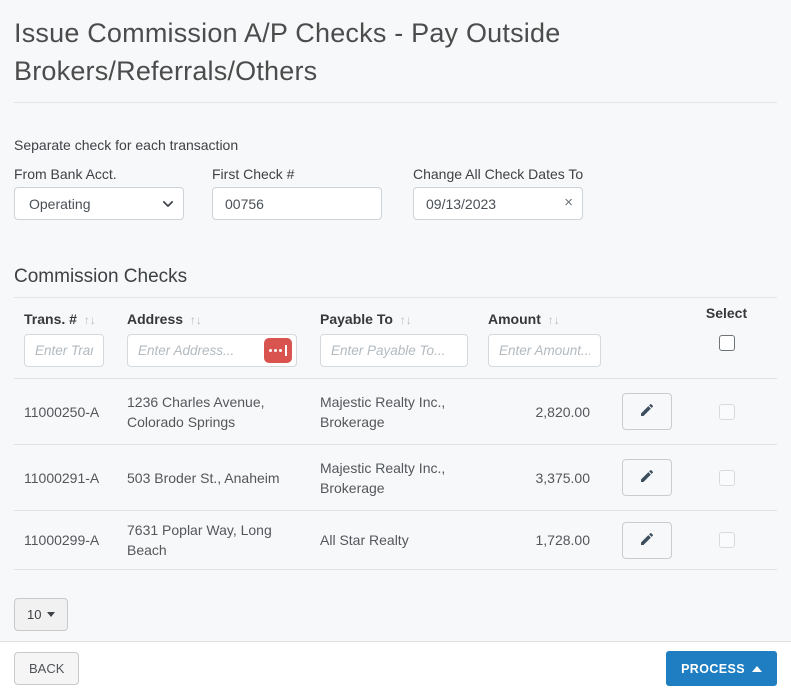 The image size is (791, 695). Describe the element at coordinates (568, 202) in the screenshot. I see `clear-date-icon: ×` at that location.